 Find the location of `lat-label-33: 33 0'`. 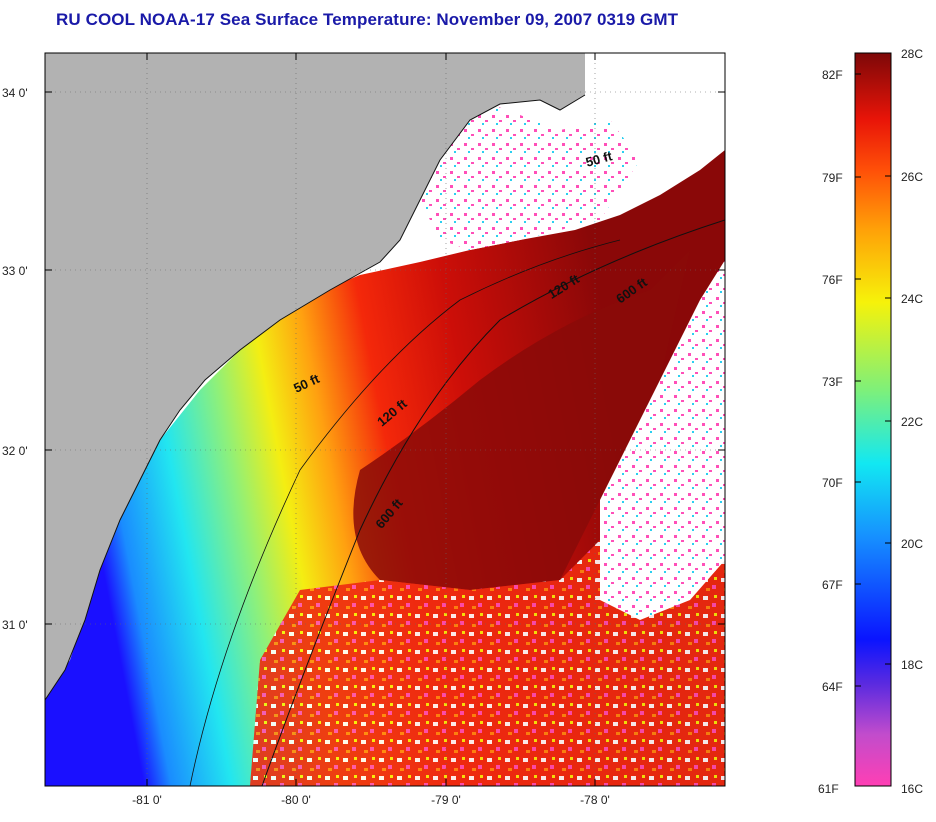

lat-label-33: 33 0' is located at coordinates (15, 271).